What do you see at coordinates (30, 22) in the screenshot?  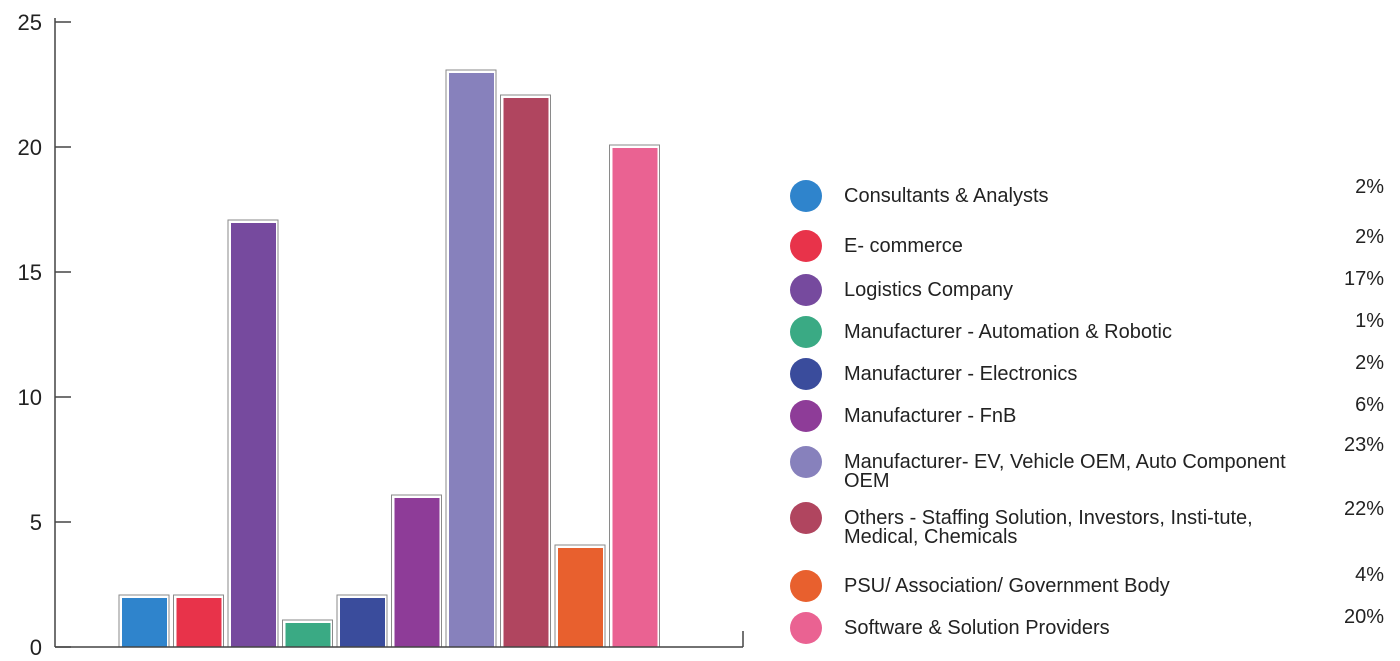 I see `y-tick-label: 25` at bounding box center [30, 22].